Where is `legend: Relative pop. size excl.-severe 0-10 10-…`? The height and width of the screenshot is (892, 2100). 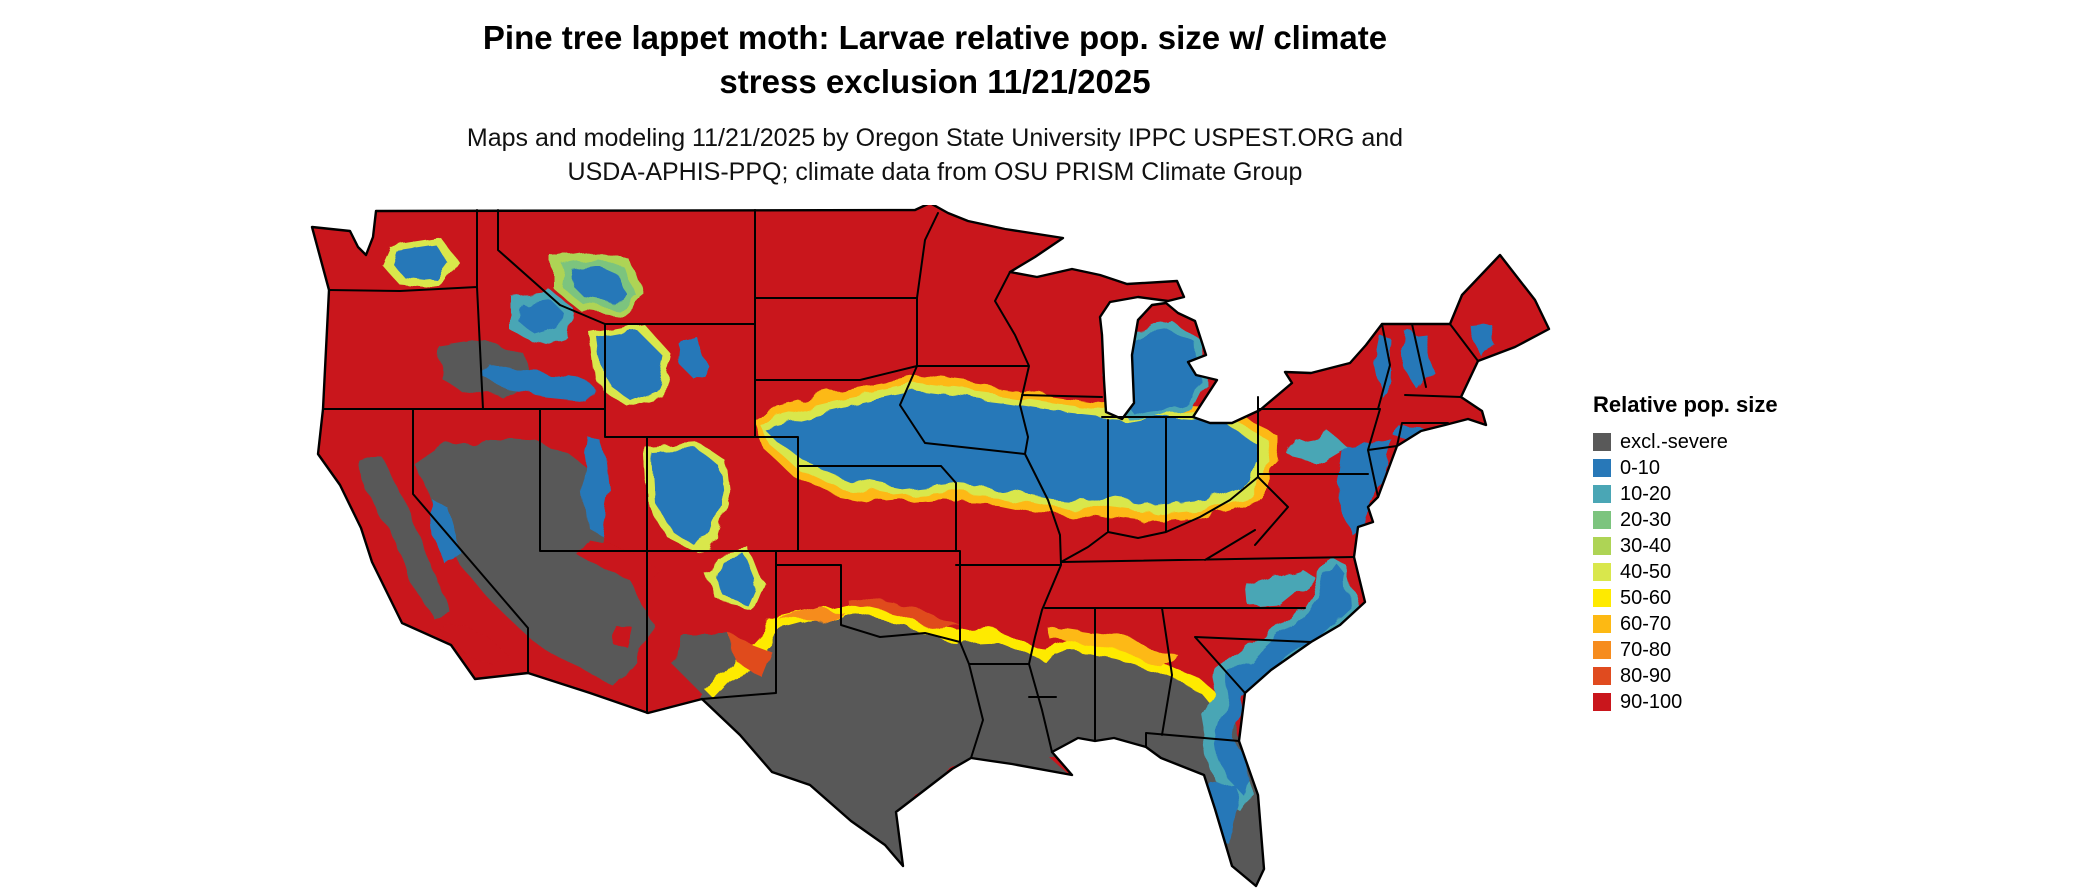
legend: Relative pop. size excl.-severe 0-10 10-… is located at coordinates (1685, 553).